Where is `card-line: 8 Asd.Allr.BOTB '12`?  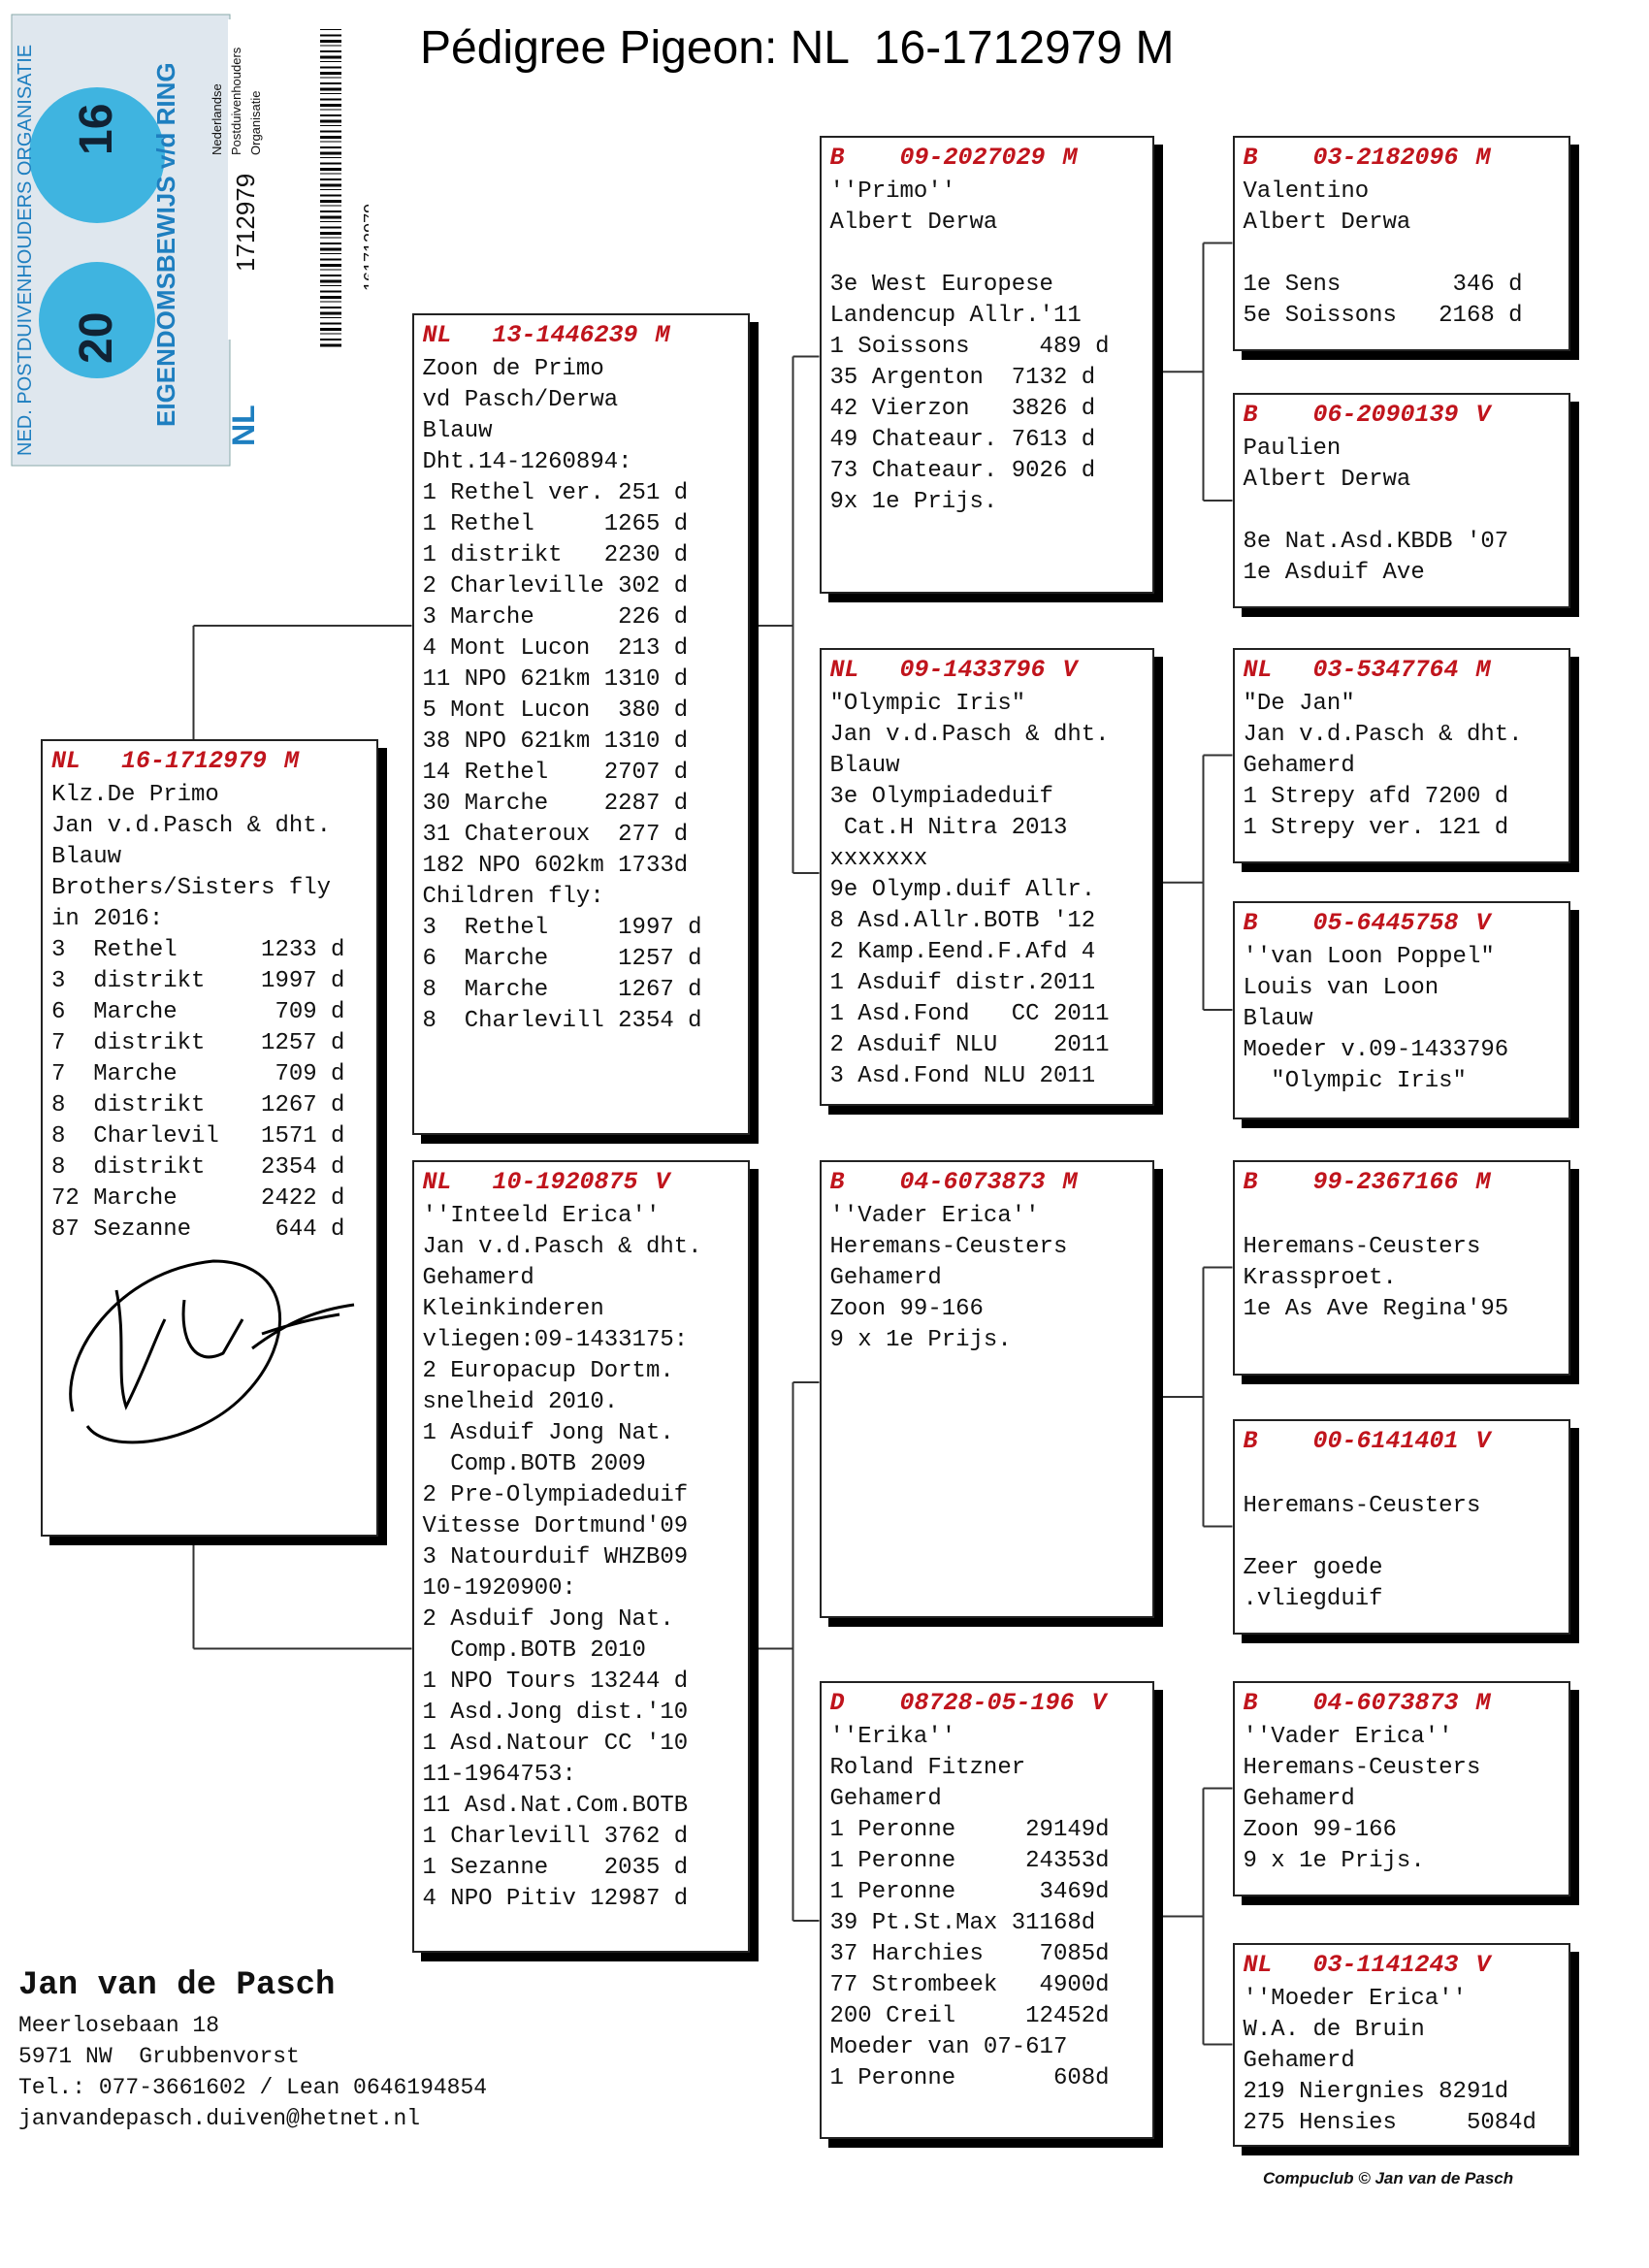 card-line: 8 Asd.Allr.BOTB '12 is located at coordinates (962, 920).